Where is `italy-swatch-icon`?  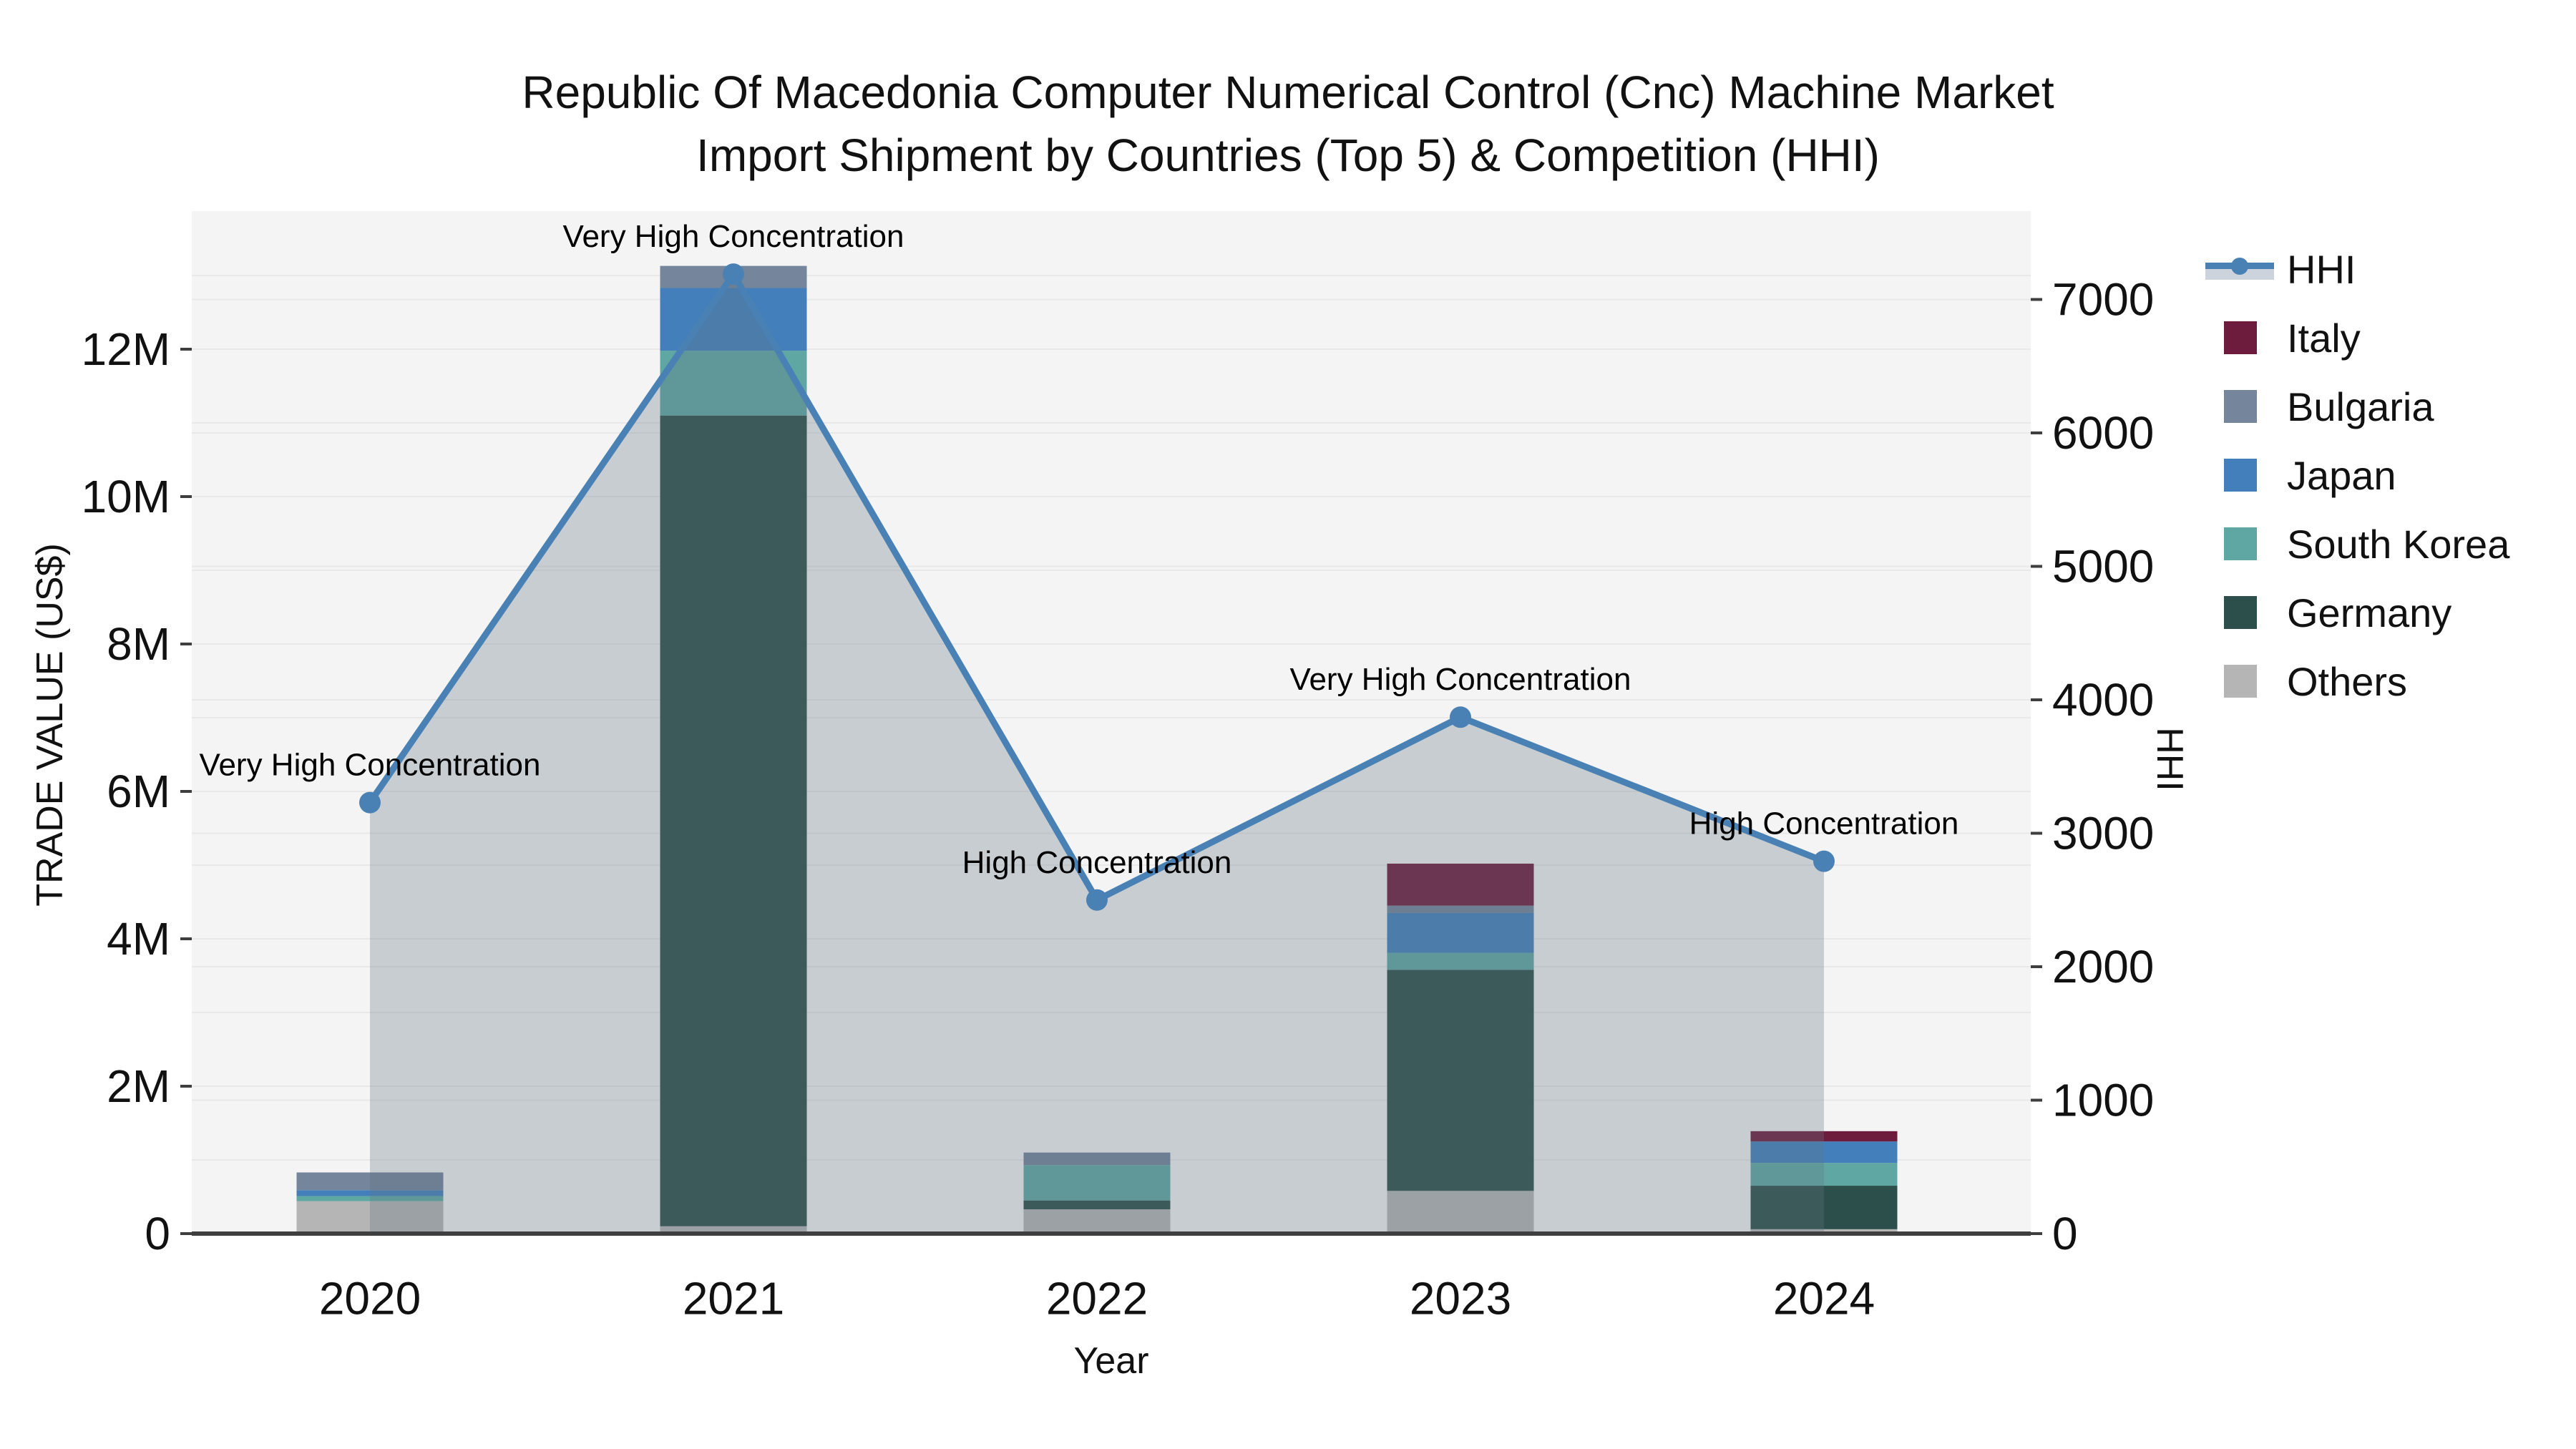
italy-swatch-icon is located at coordinates (2240, 337).